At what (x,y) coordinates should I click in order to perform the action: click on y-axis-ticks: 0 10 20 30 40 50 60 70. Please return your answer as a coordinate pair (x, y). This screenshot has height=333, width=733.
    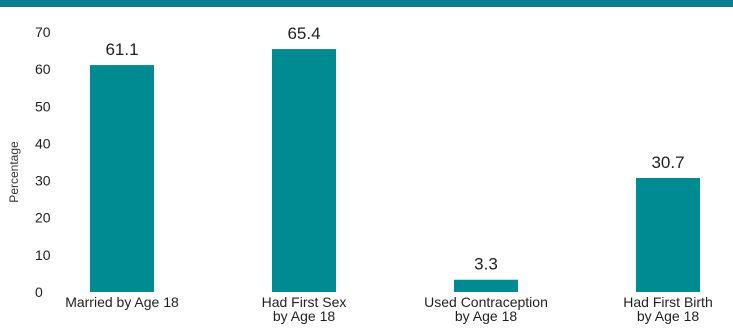
    Looking at the image, I should click on (43, 162).